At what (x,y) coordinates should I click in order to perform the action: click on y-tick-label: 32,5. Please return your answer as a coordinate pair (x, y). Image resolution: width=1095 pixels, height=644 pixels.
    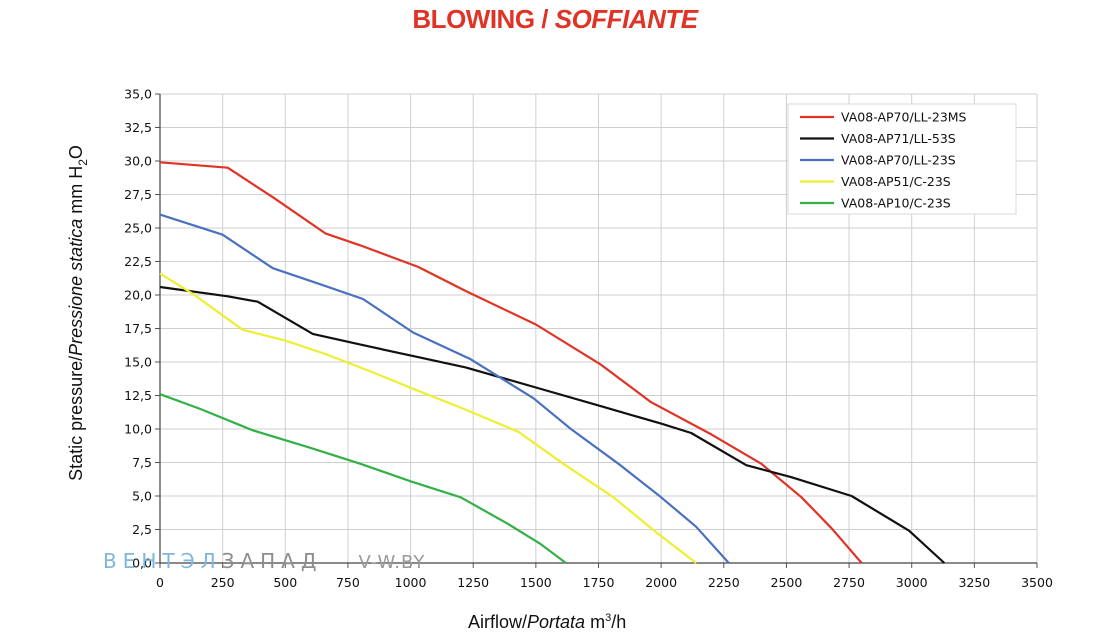
    Looking at the image, I should click on (138, 127).